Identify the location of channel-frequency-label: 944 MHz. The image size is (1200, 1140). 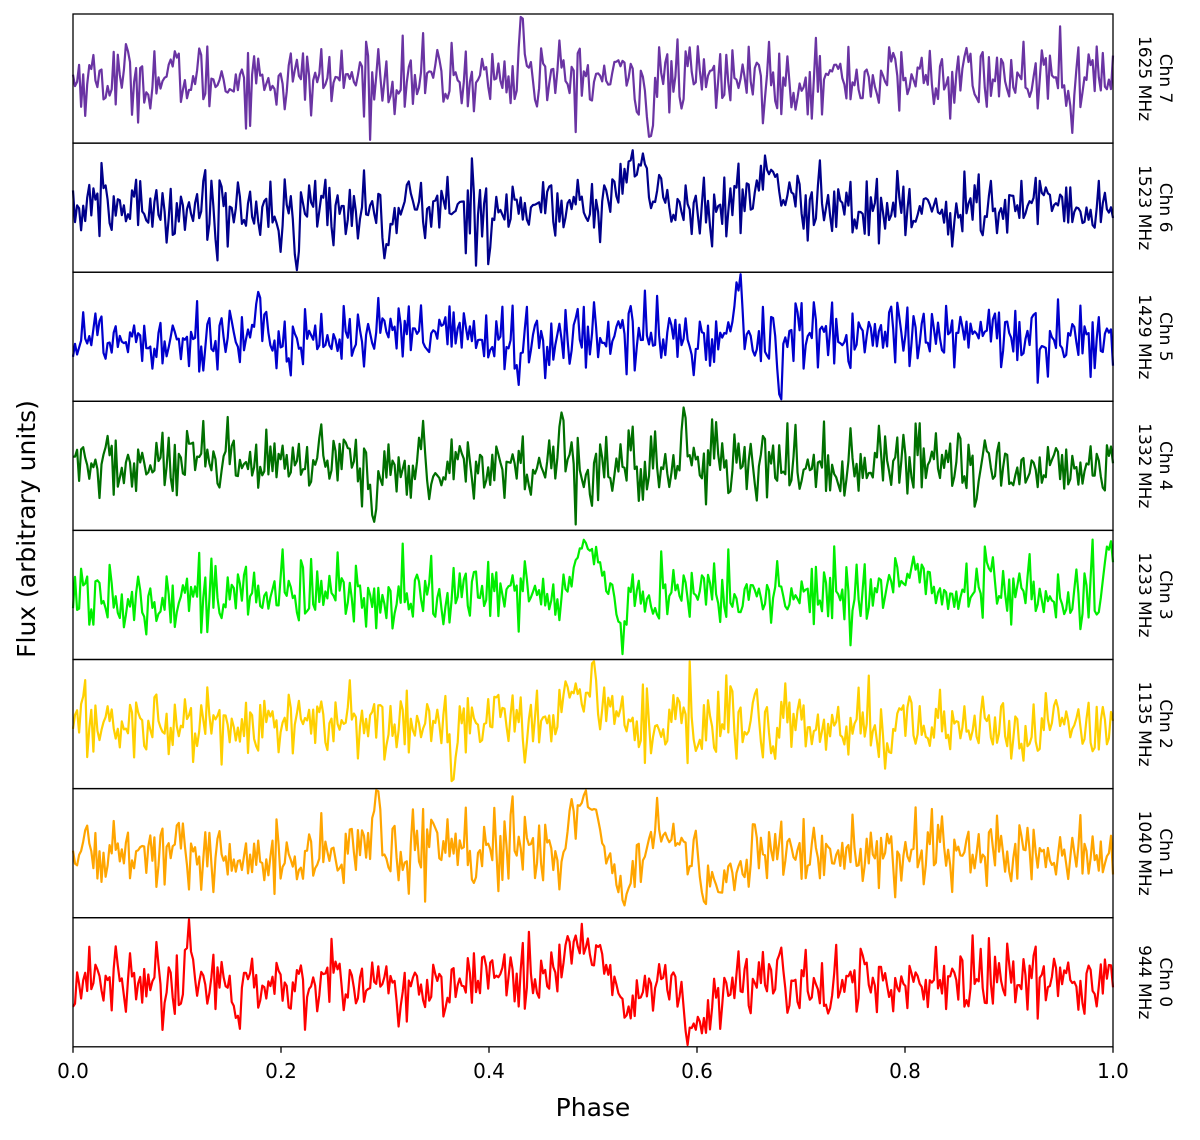
(1144, 982).